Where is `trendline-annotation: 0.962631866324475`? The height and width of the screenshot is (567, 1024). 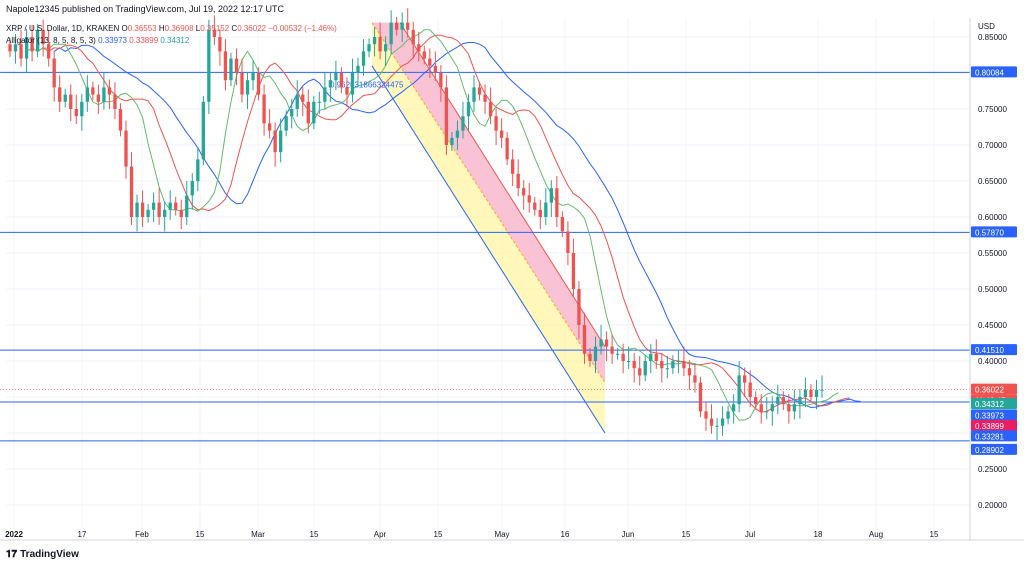
trendline-annotation: 0.962631866324475 is located at coordinates (367, 84).